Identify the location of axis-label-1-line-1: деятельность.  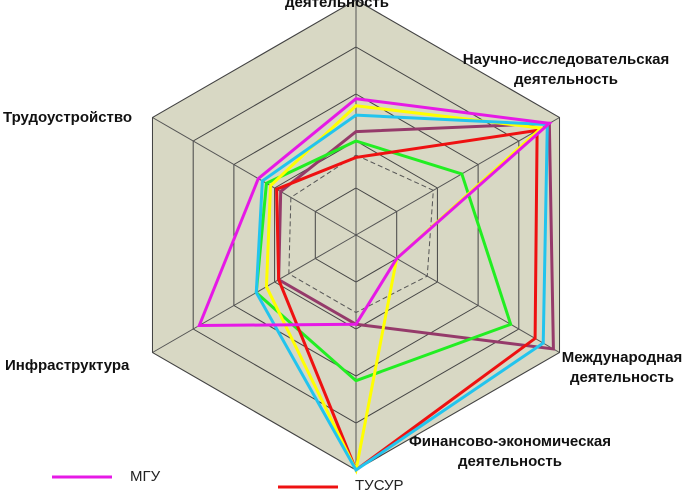
(566, 79).